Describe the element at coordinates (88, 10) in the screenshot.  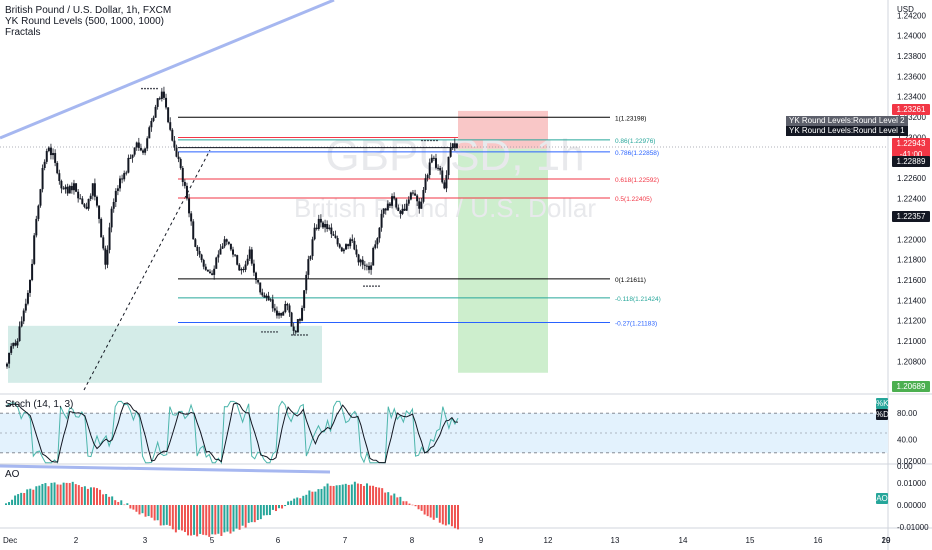
I see `symbol-title: British Pound / U.S. Dollar, 1h, FXCM` at that location.